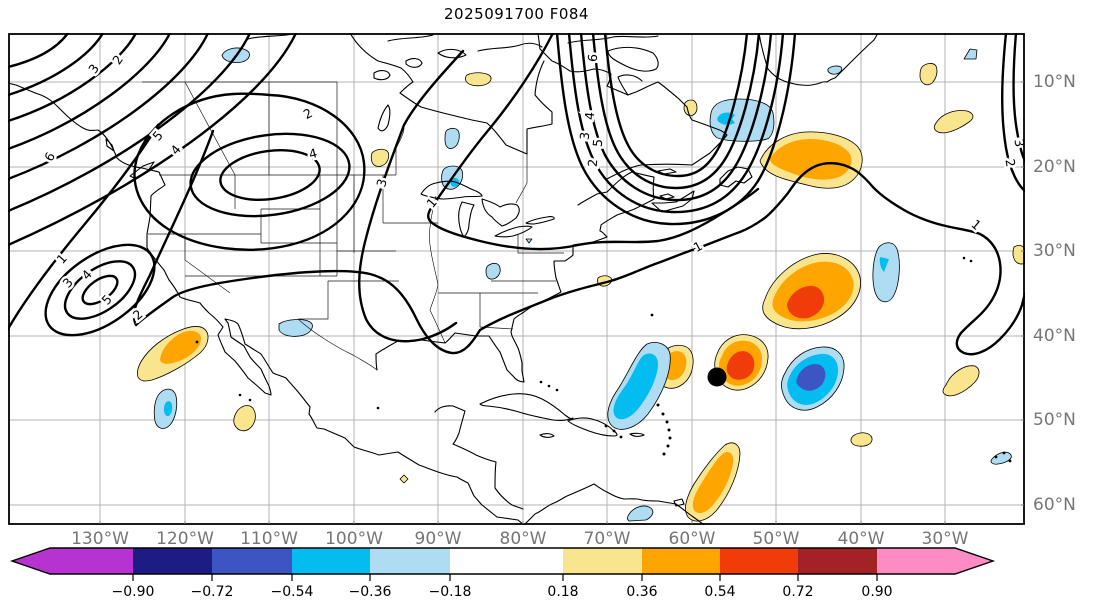  I want to click on colorbar-tick-label: −0.72, so click(212, 592).